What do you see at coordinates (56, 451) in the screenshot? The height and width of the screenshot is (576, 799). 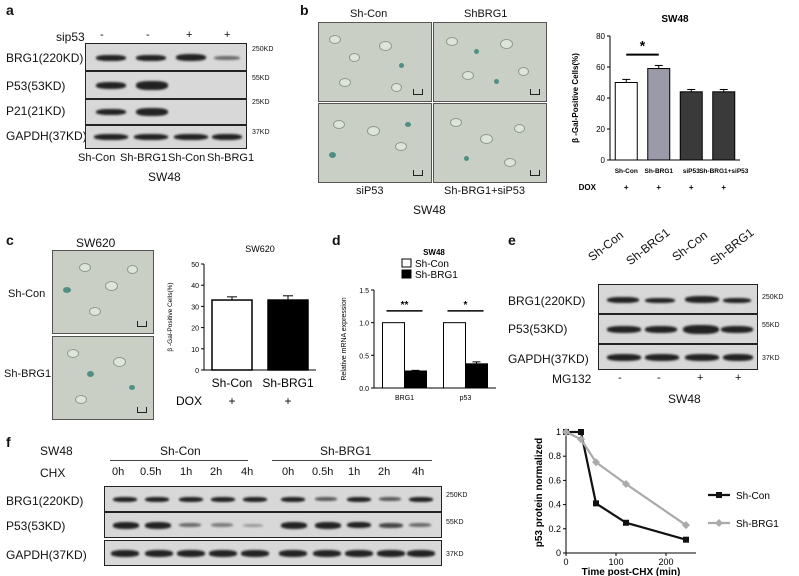 I see `blot-f-cell-line: SW48` at bounding box center [56, 451].